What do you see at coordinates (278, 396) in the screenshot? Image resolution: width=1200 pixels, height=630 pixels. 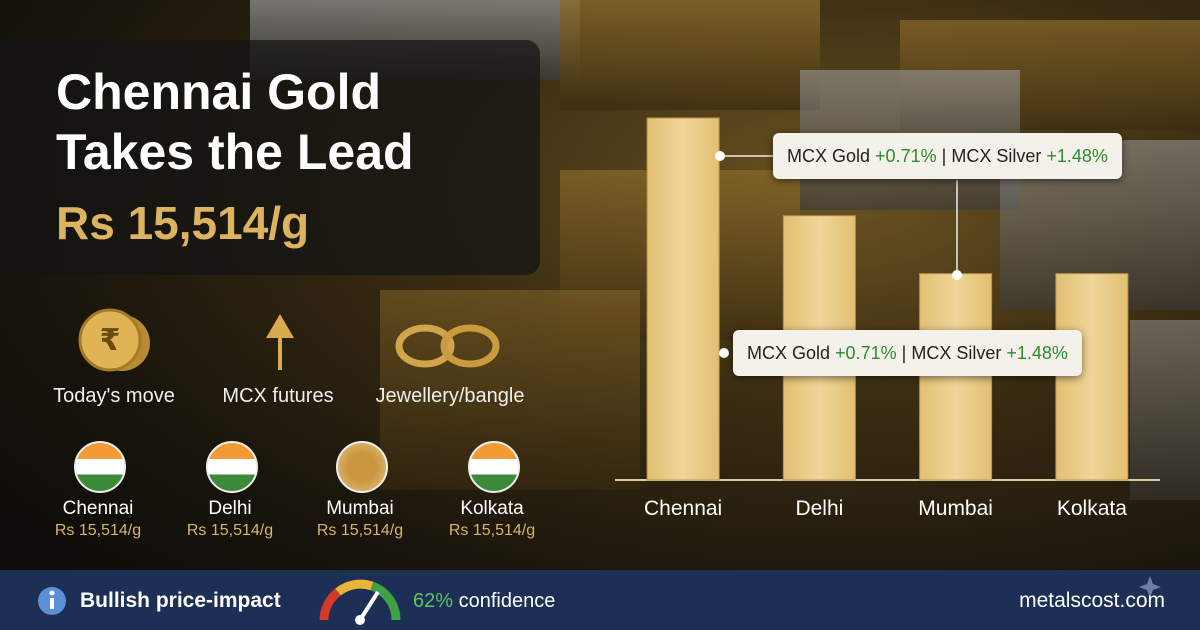 I see `feature-label: MCX futures` at bounding box center [278, 396].